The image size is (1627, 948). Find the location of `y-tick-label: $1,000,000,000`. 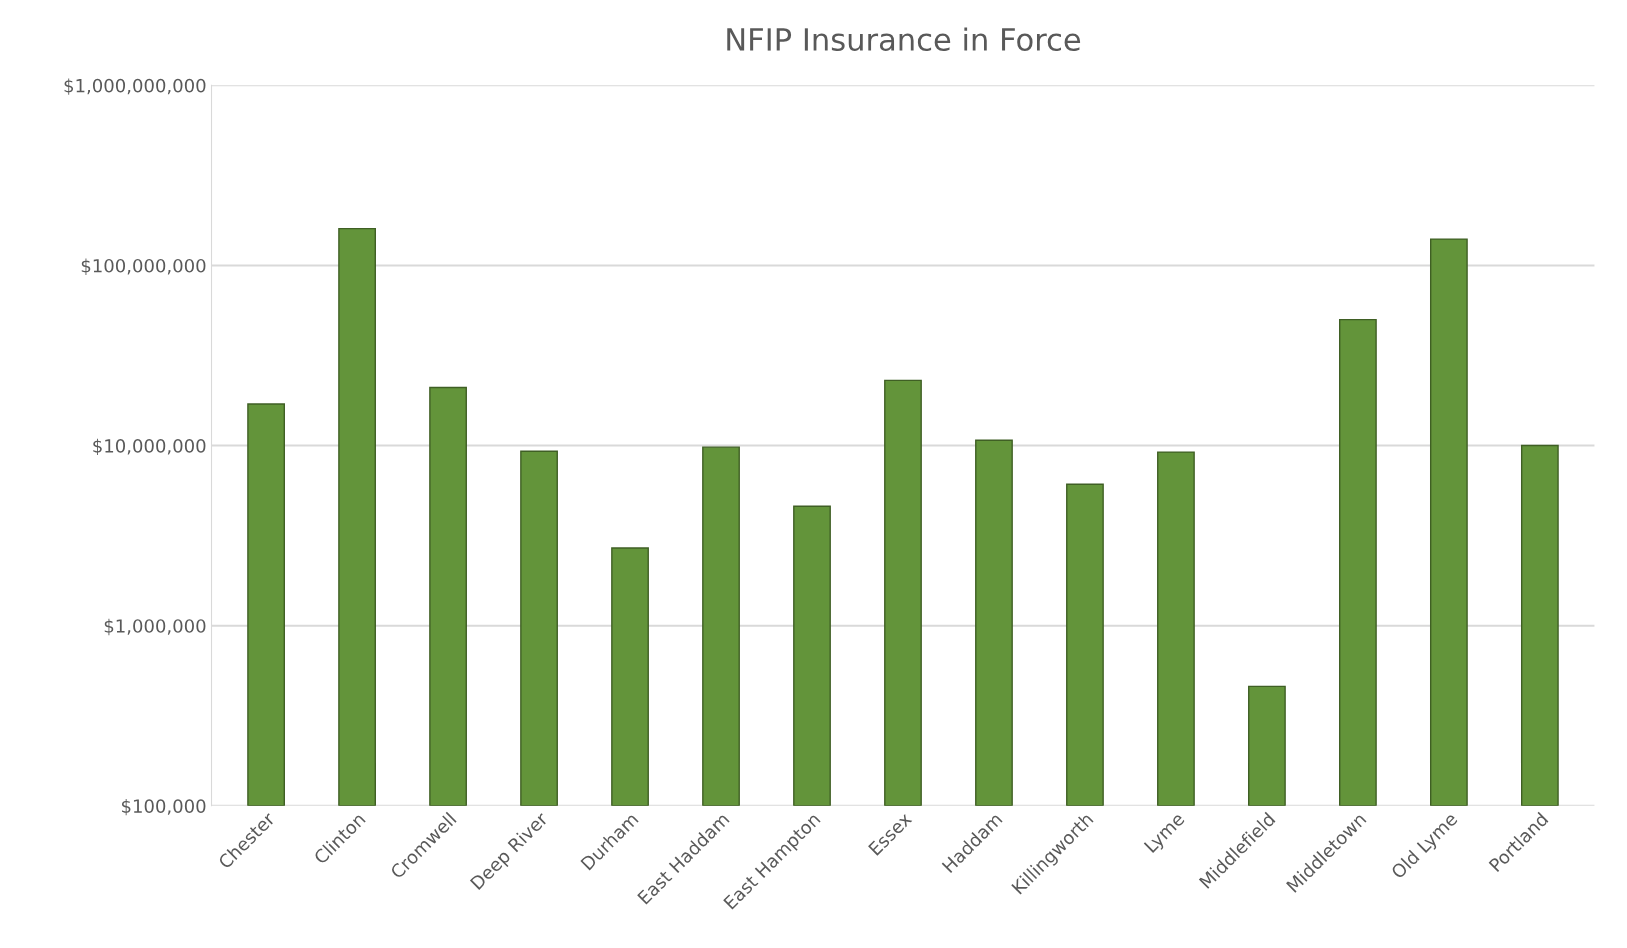

y-tick-label: $1,000,000,000 is located at coordinates (135, 86).